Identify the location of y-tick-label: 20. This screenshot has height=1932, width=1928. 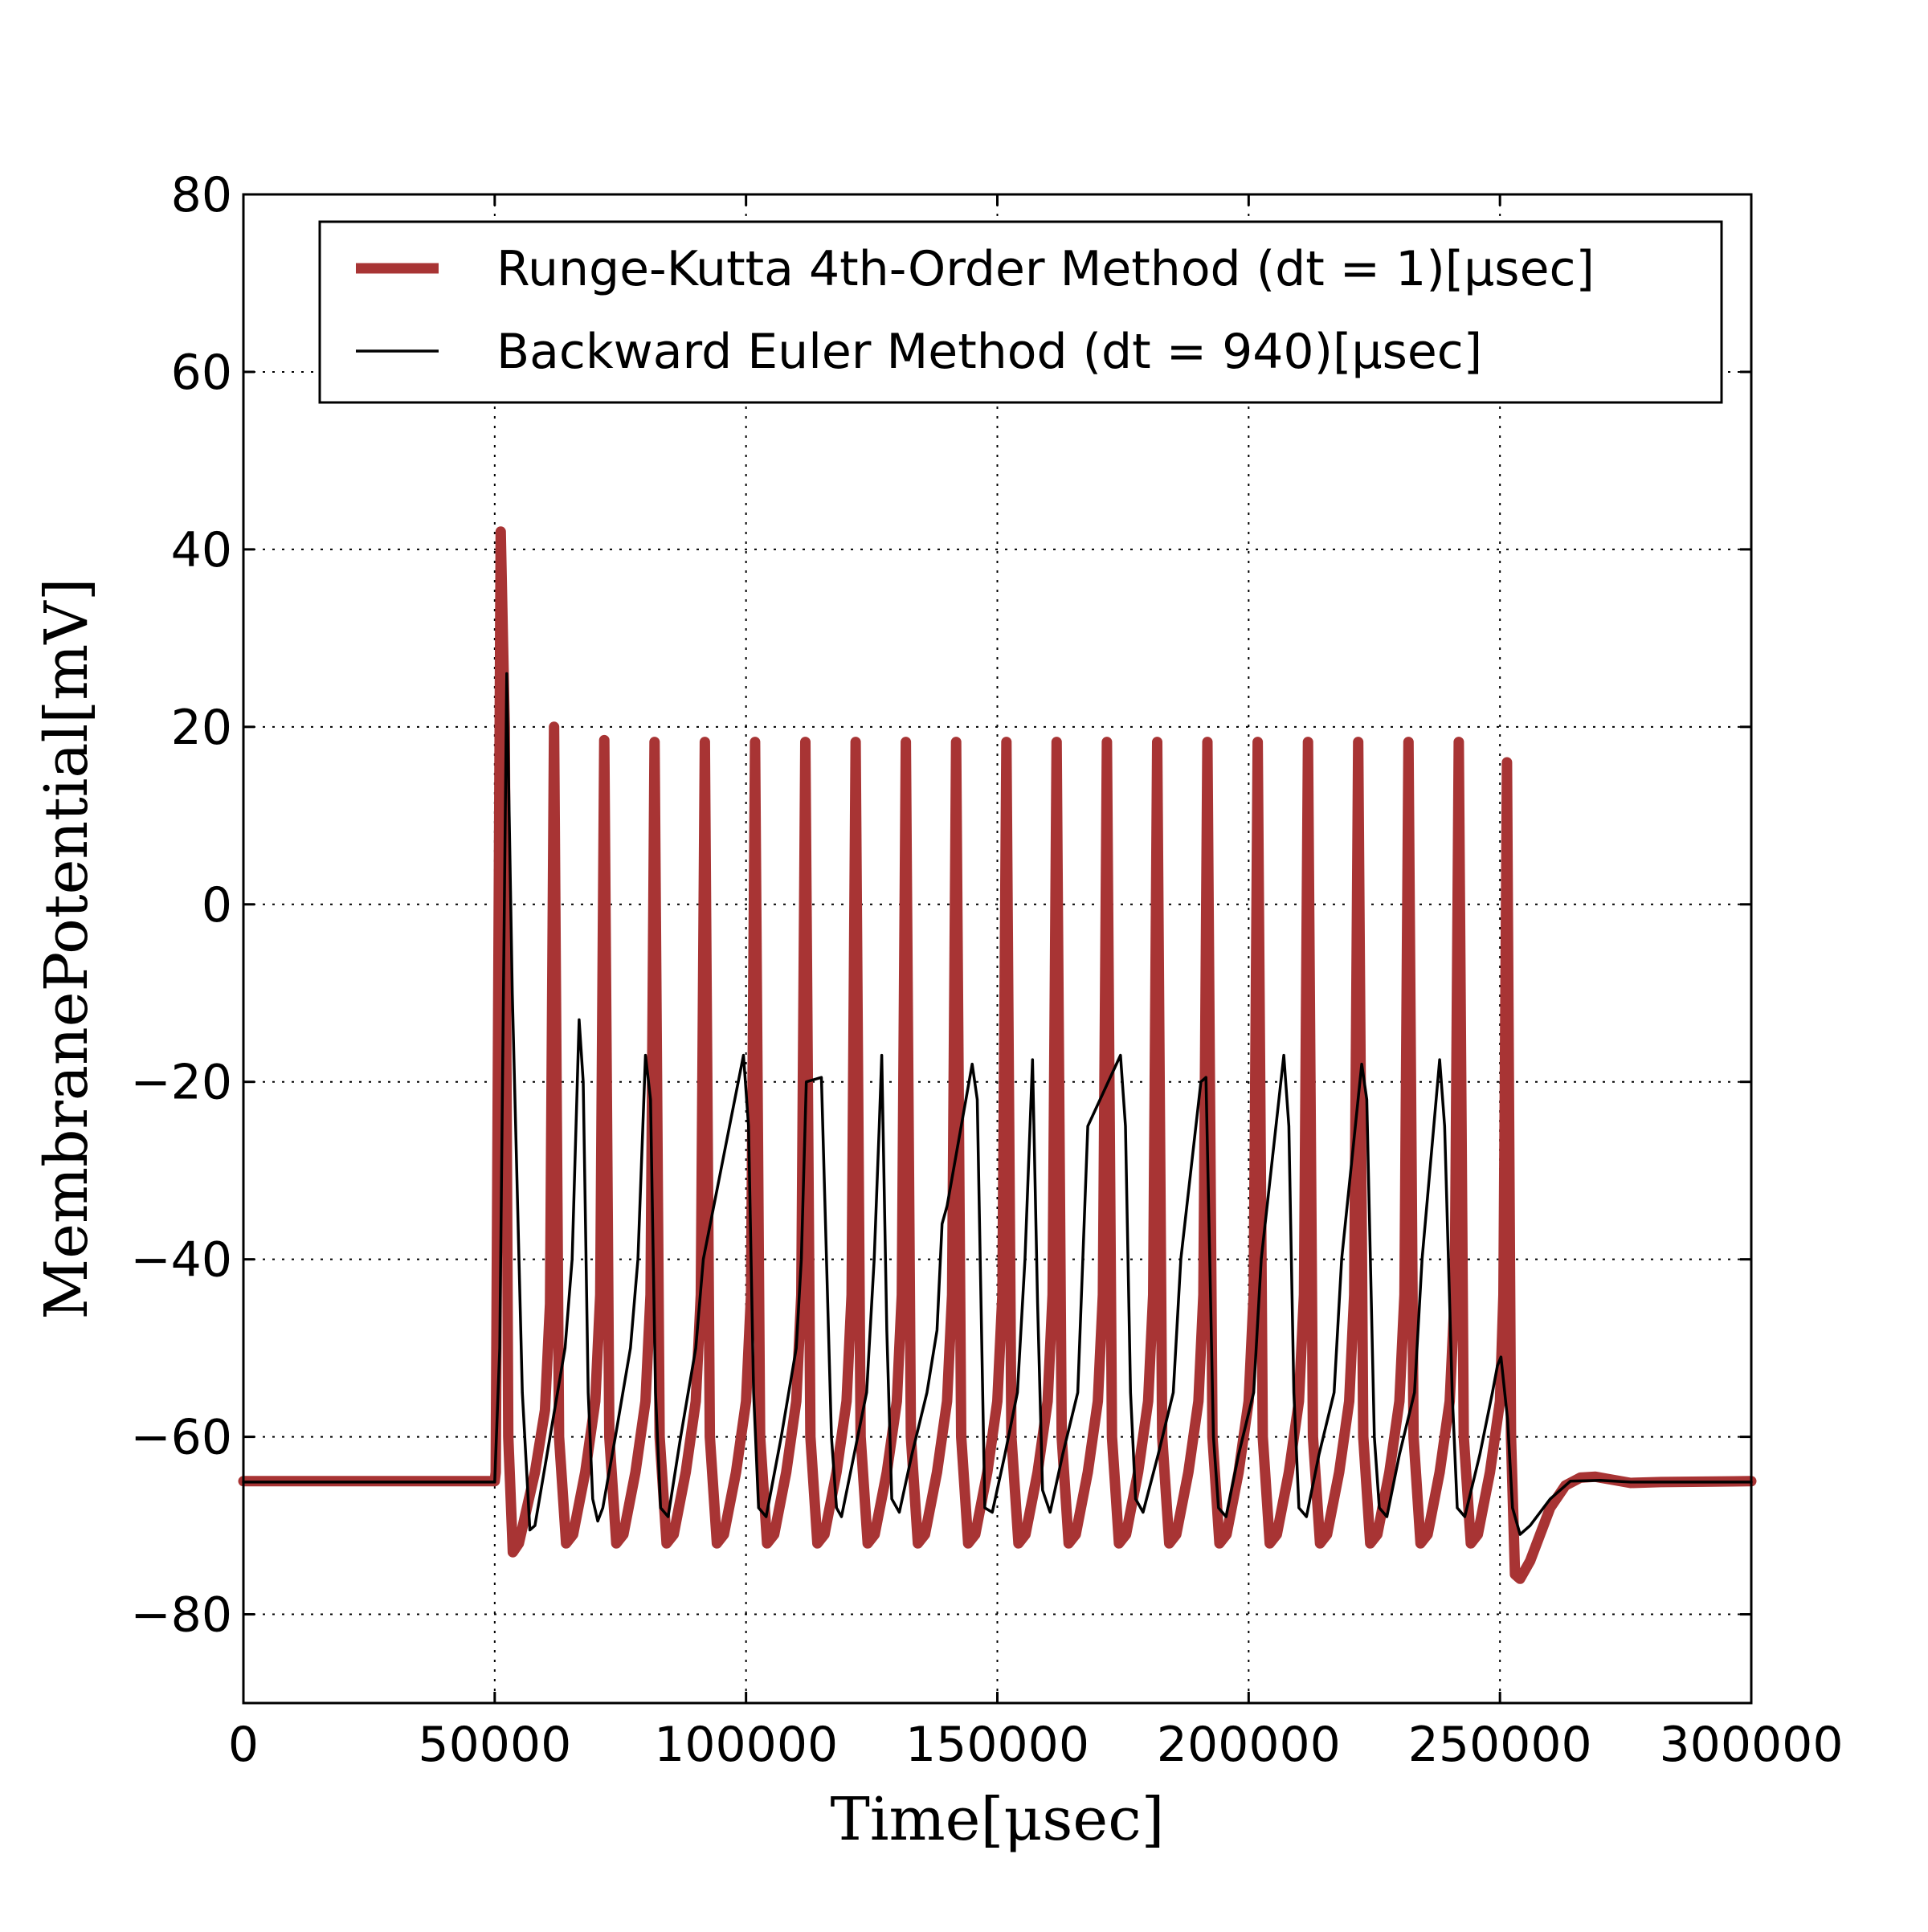
(201, 728).